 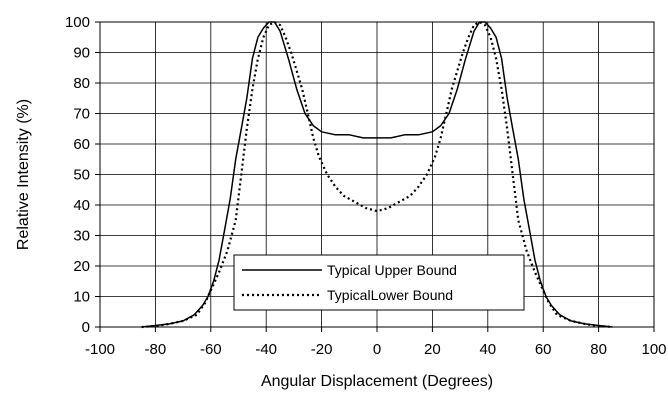 What do you see at coordinates (390, 295) in the screenshot?
I see `legend-label-lower-bound: TypicalLower Bound` at bounding box center [390, 295].